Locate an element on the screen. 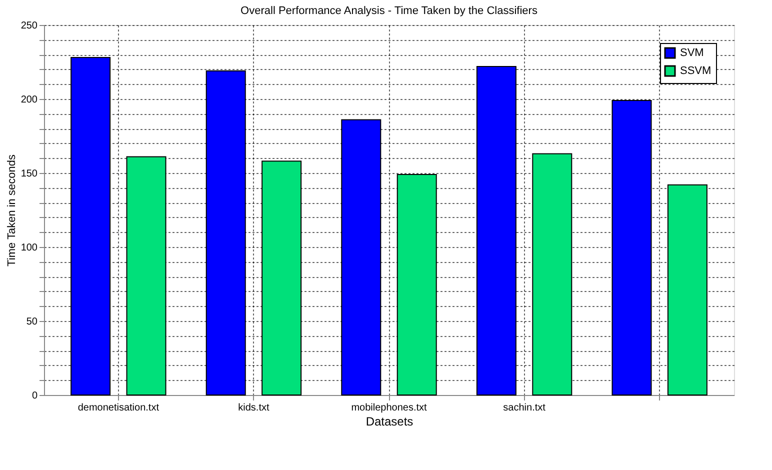  y-tick-label: 50 is located at coordinates (32, 322).